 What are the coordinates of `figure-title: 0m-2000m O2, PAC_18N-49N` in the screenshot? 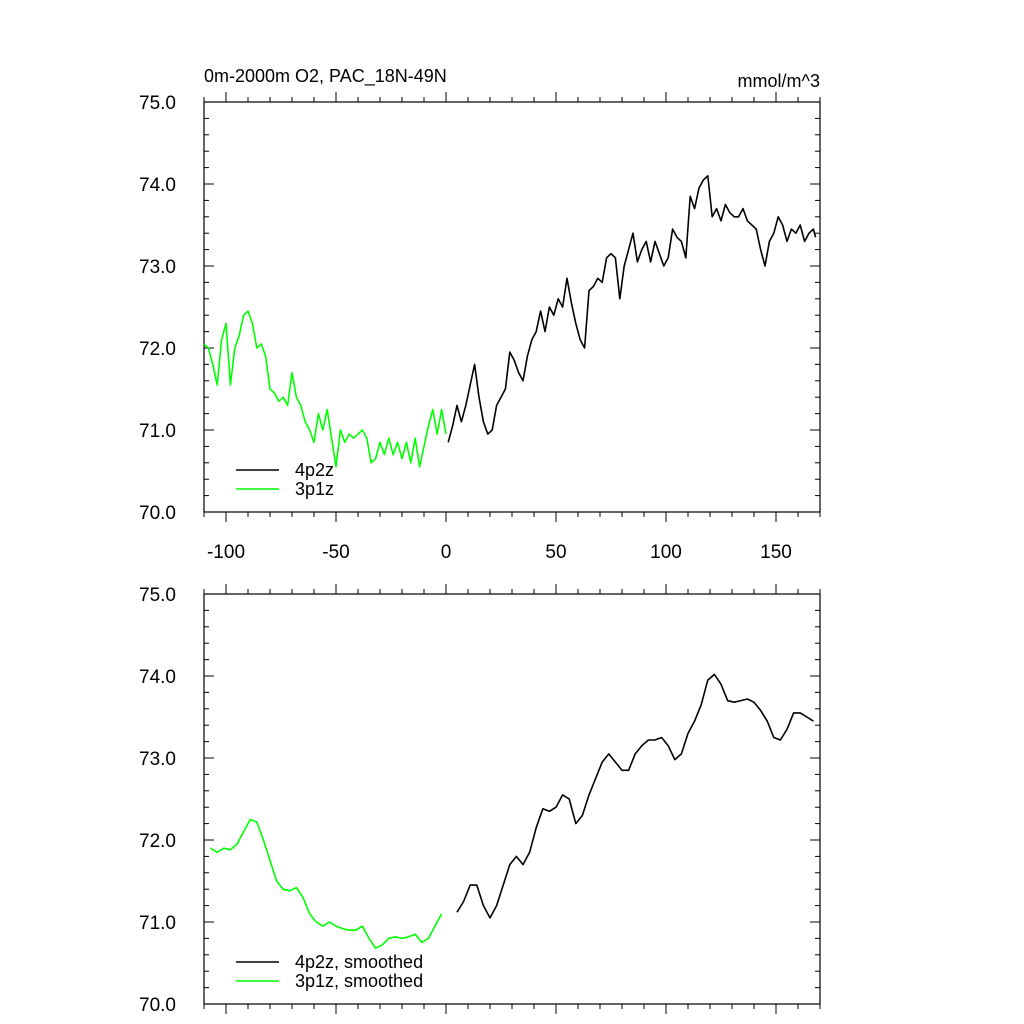 It's located at (325, 76).